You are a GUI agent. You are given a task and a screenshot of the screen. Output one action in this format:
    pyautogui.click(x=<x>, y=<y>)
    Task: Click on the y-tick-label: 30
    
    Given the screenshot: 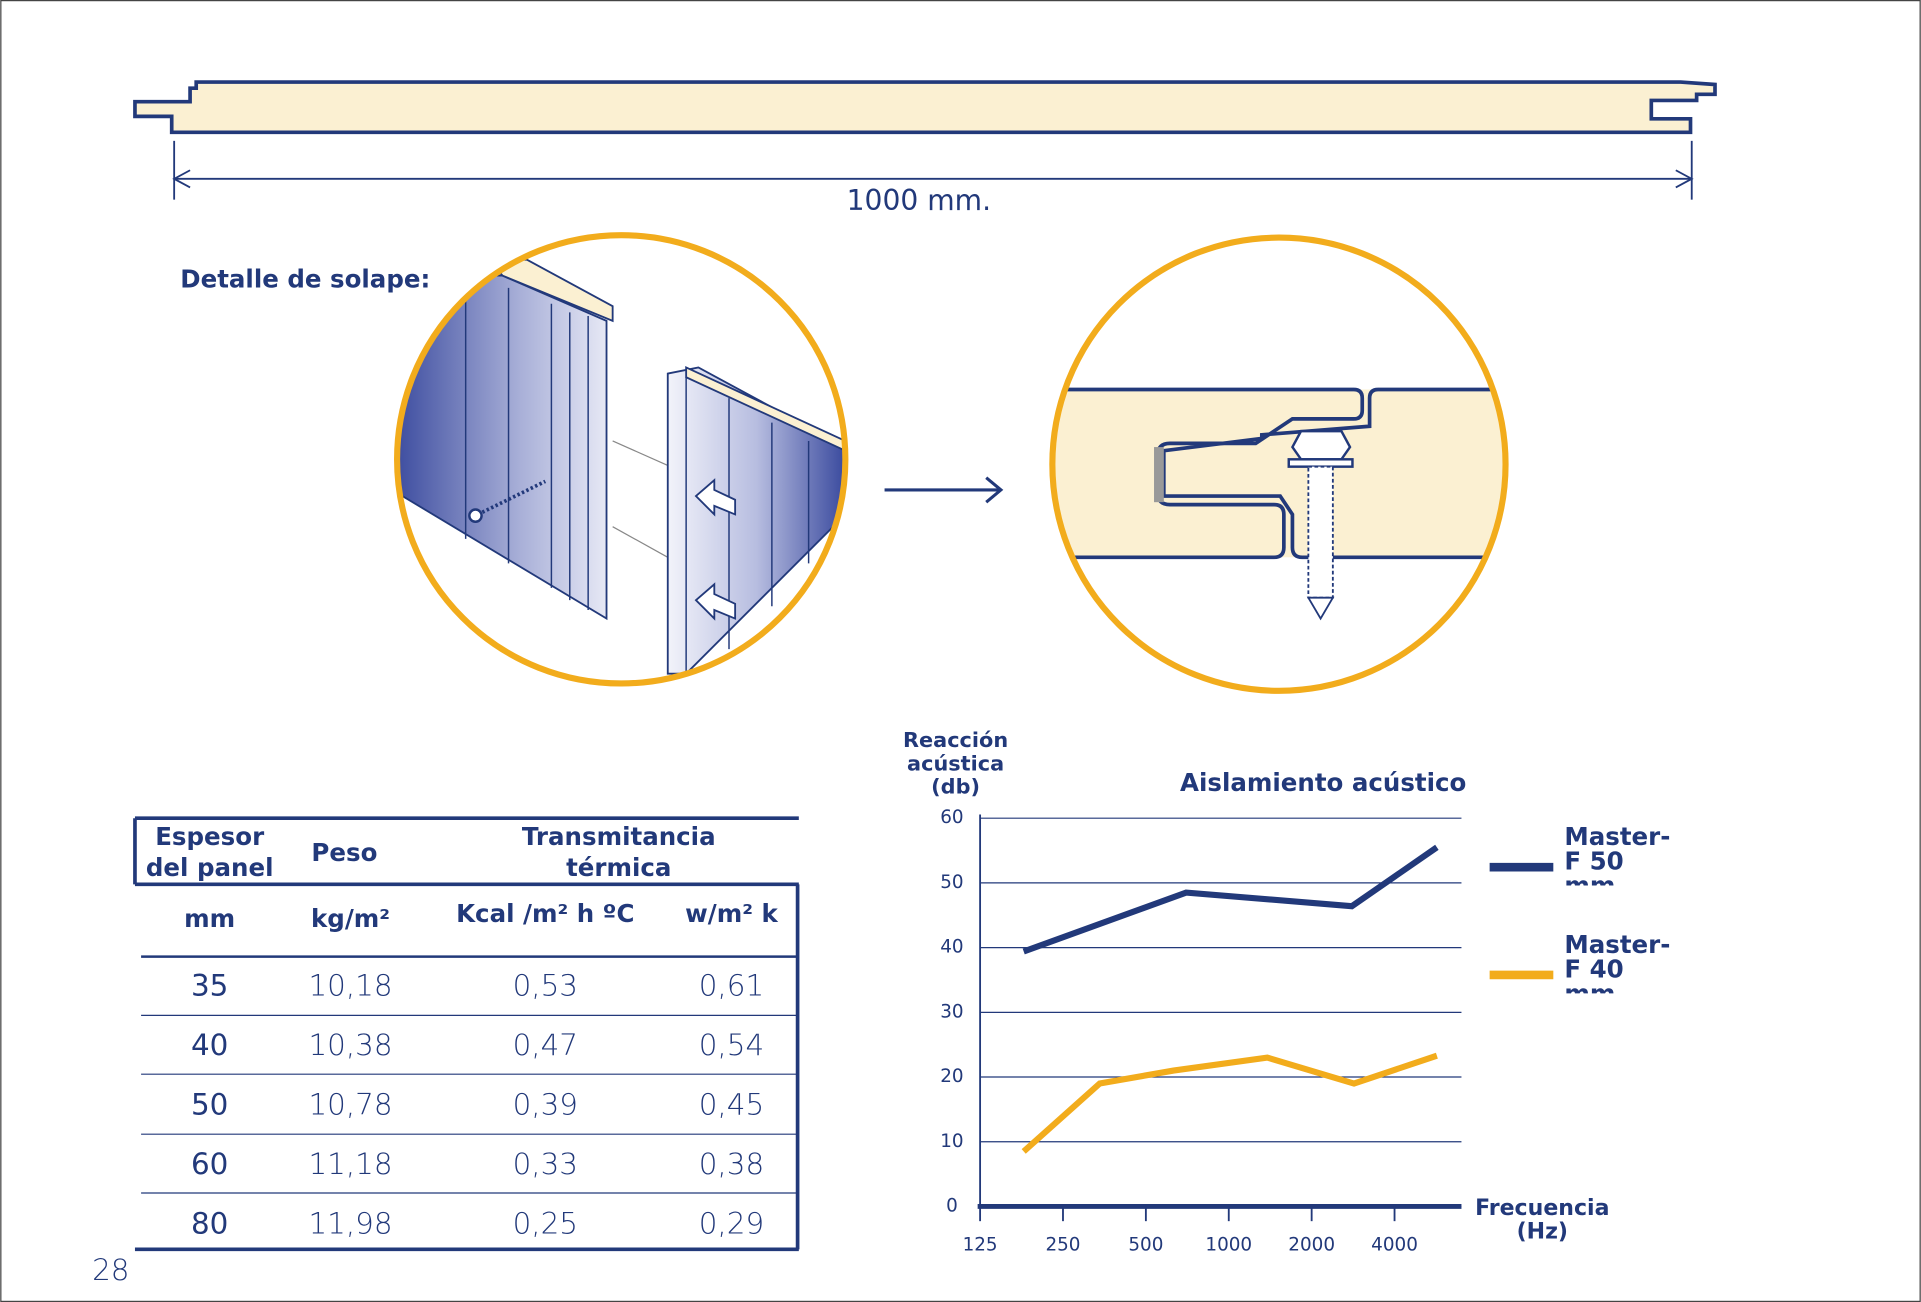 What is the action you would take?
    pyautogui.click(x=951, y=1011)
    